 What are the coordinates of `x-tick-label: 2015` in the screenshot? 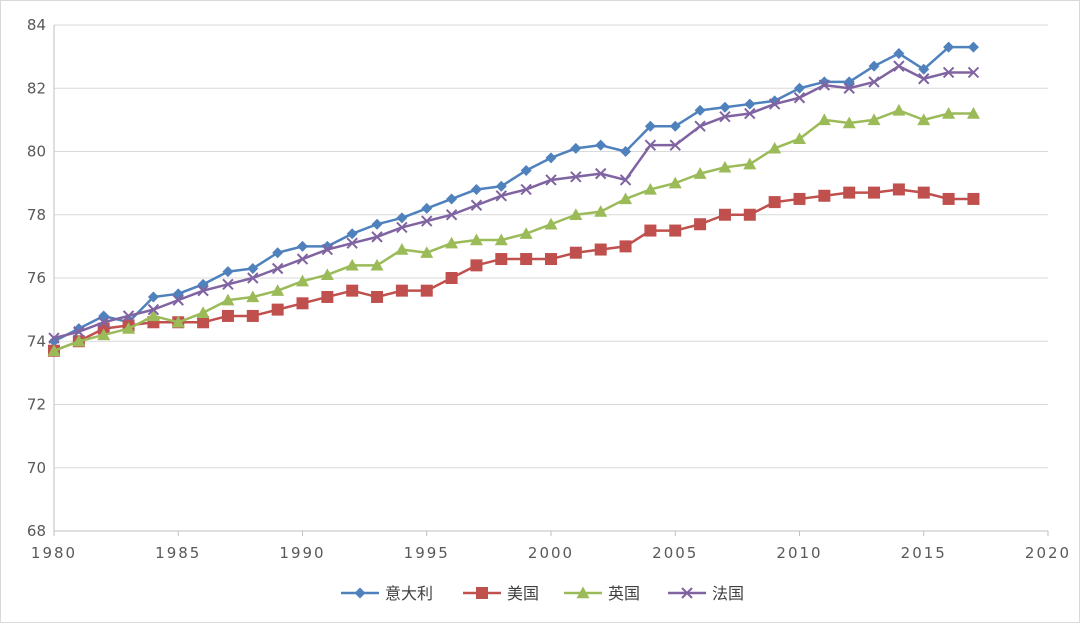 It's located at (924, 553).